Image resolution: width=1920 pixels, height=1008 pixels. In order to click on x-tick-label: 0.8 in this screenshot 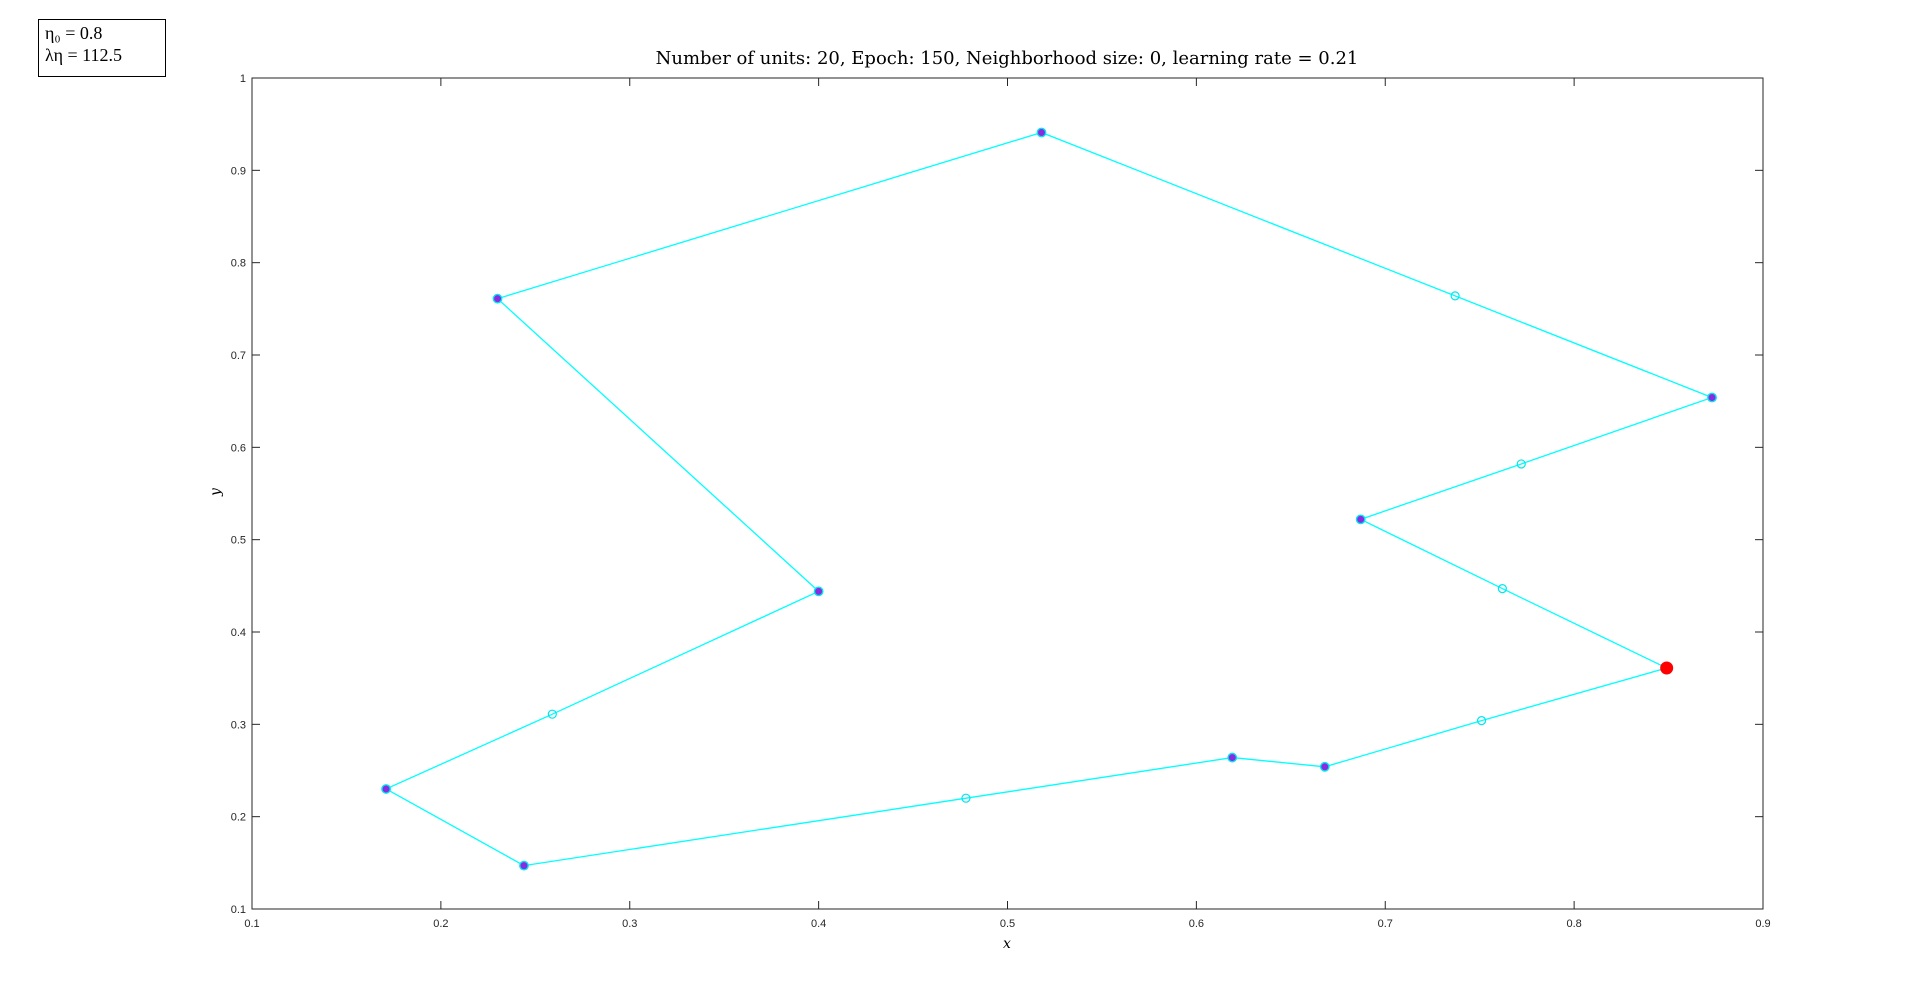, I will do `click(1573, 924)`.